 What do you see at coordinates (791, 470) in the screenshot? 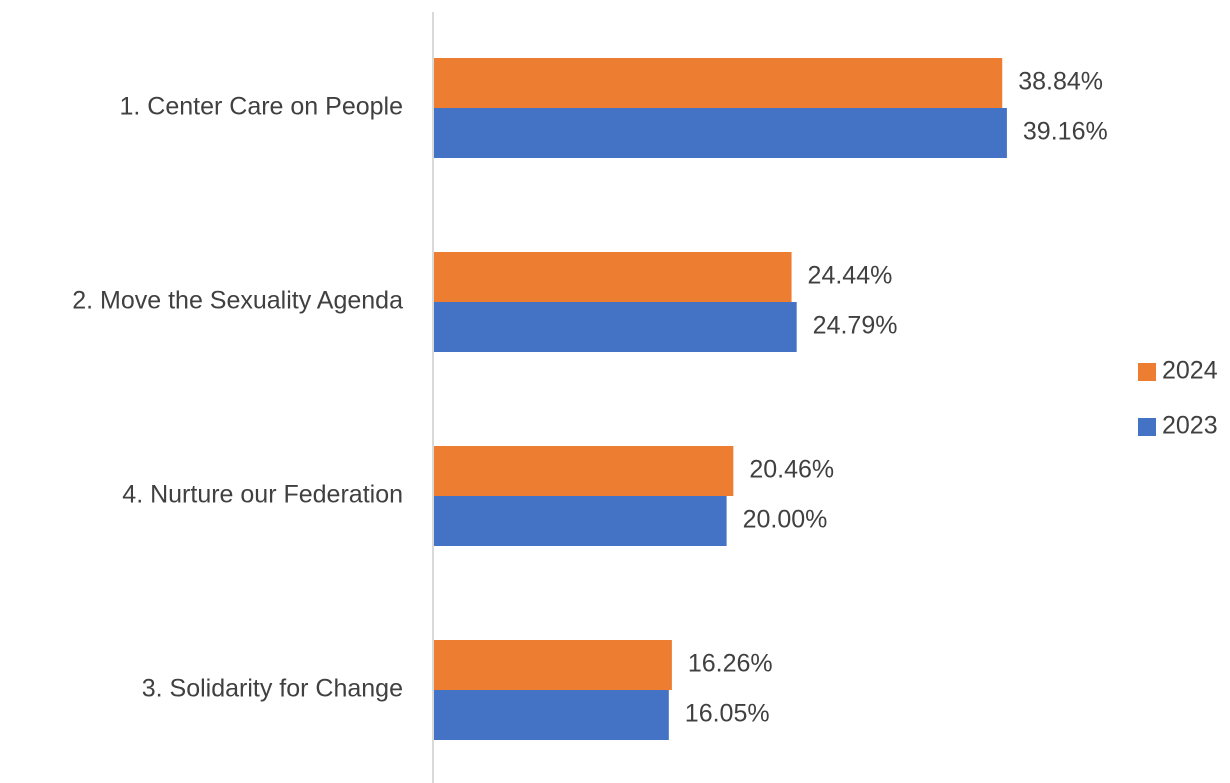
I see `data-label: 20.46%` at bounding box center [791, 470].